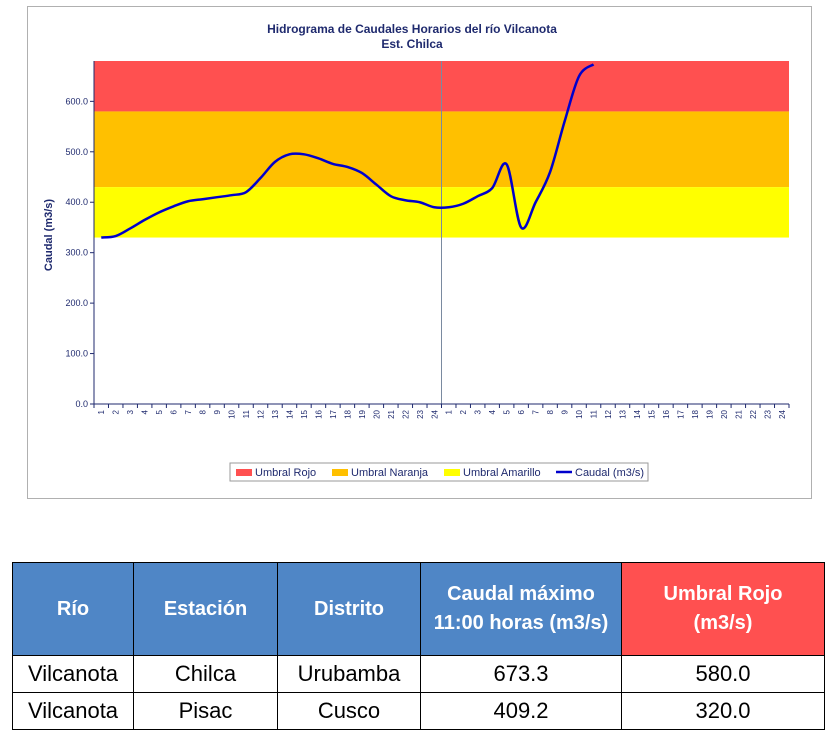 This screenshot has width=836, height=745. Describe the element at coordinates (609, 473) in the screenshot. I see `legend-label: Caudal (m3/s)` at that location.